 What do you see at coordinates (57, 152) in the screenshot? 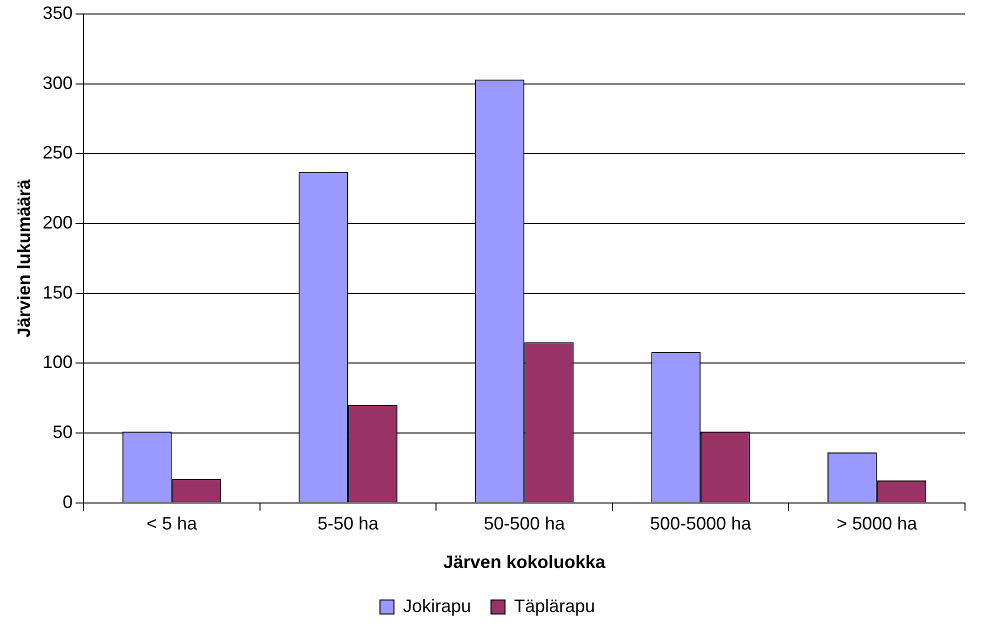
I see `y-tick-label: 250` at bounding box center [57, 152].